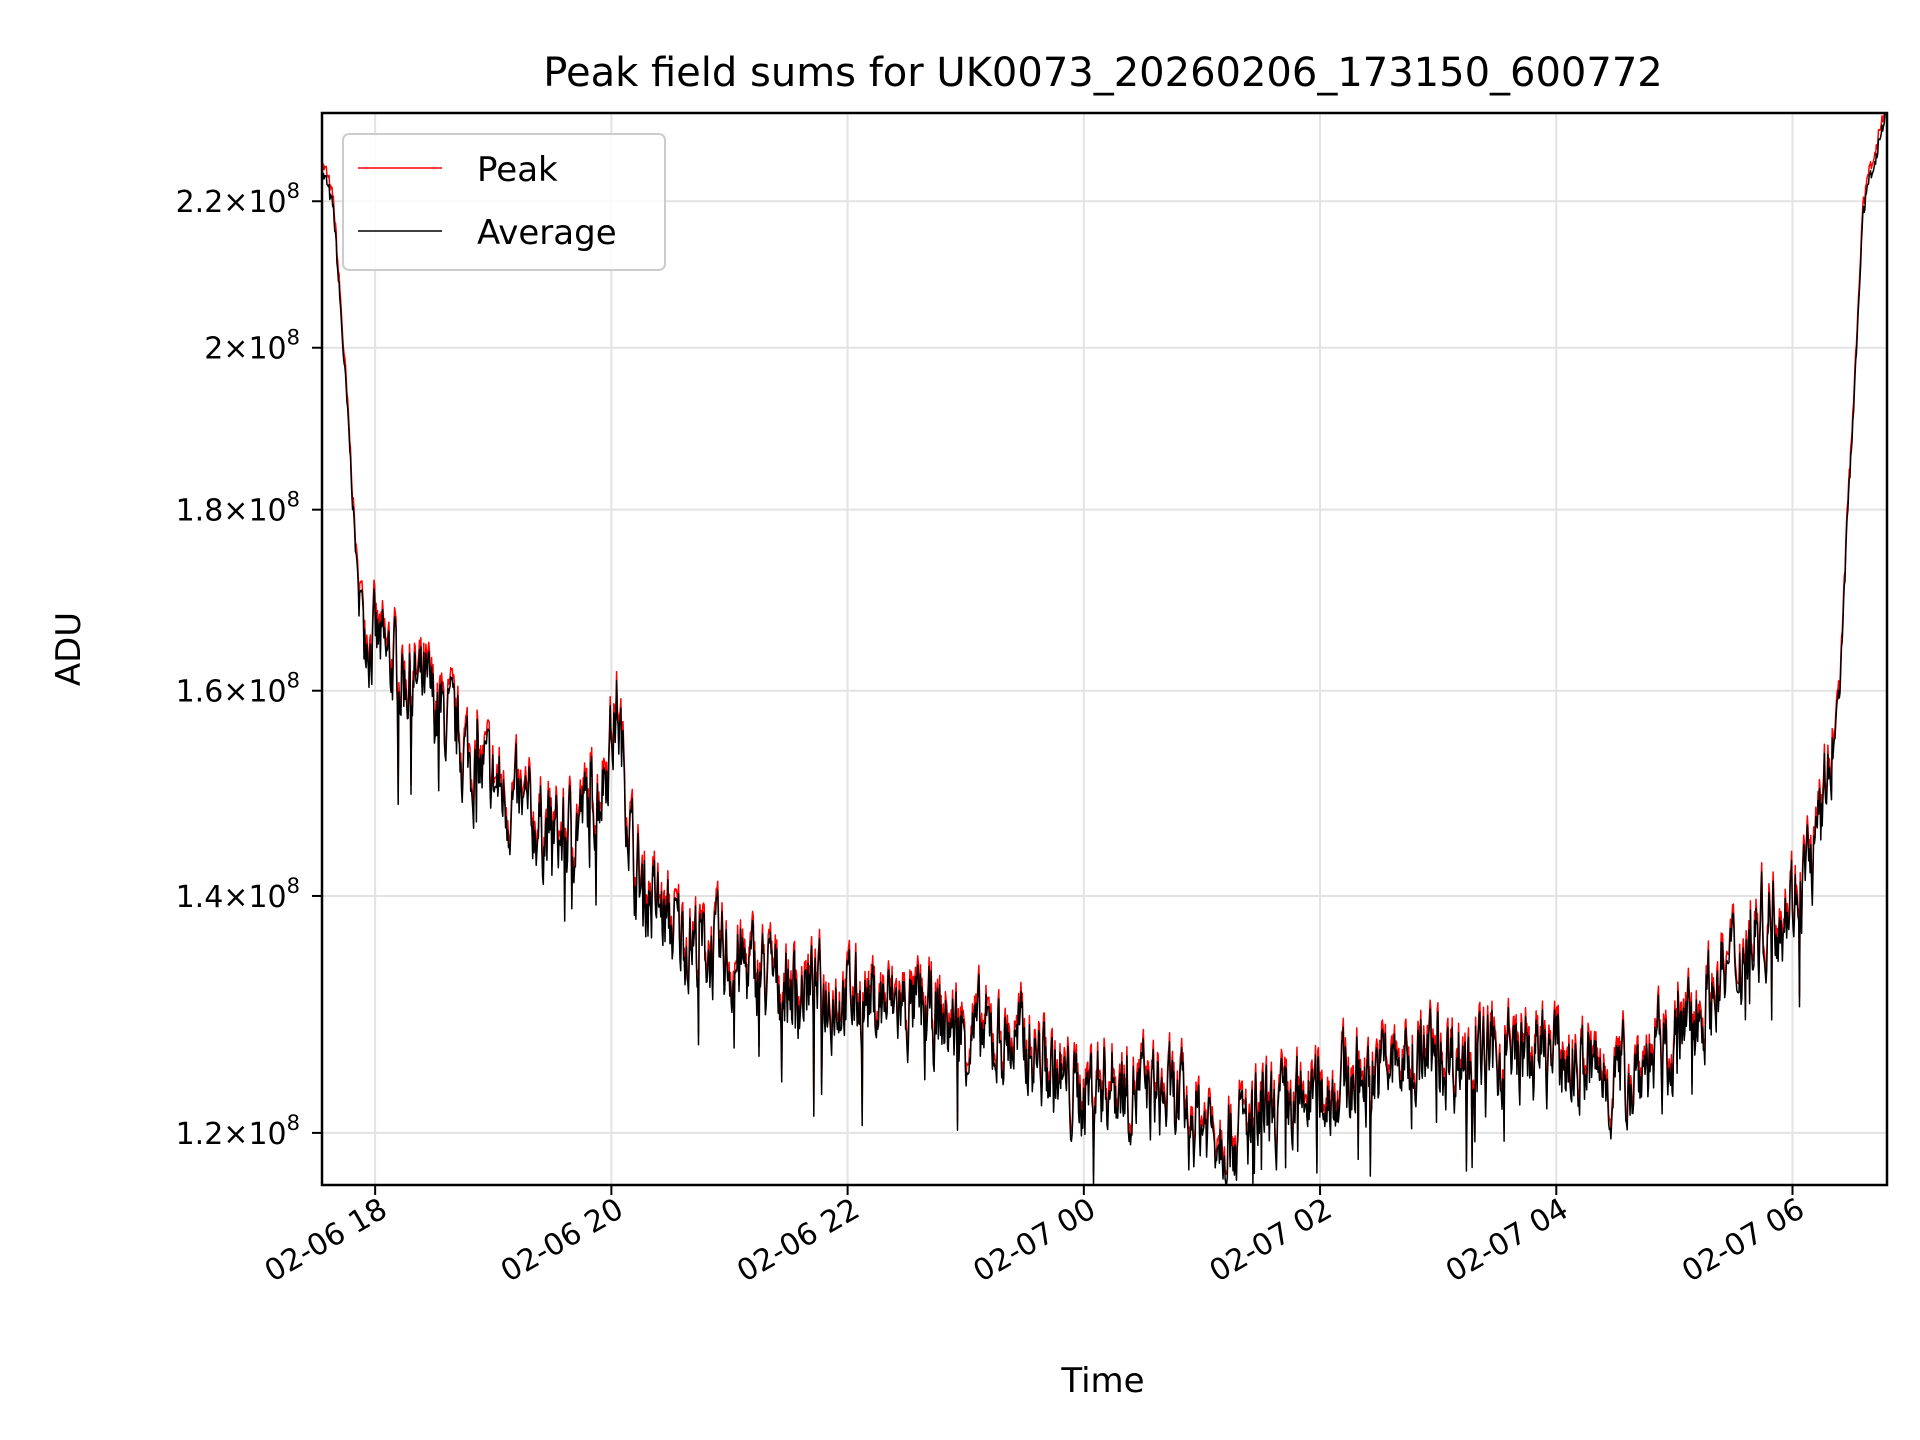  What do you see at coordinates (238, 1131) in the screenshot?
I see `y-tick-label: 1.2×108` at bounding box center [238, 1131].